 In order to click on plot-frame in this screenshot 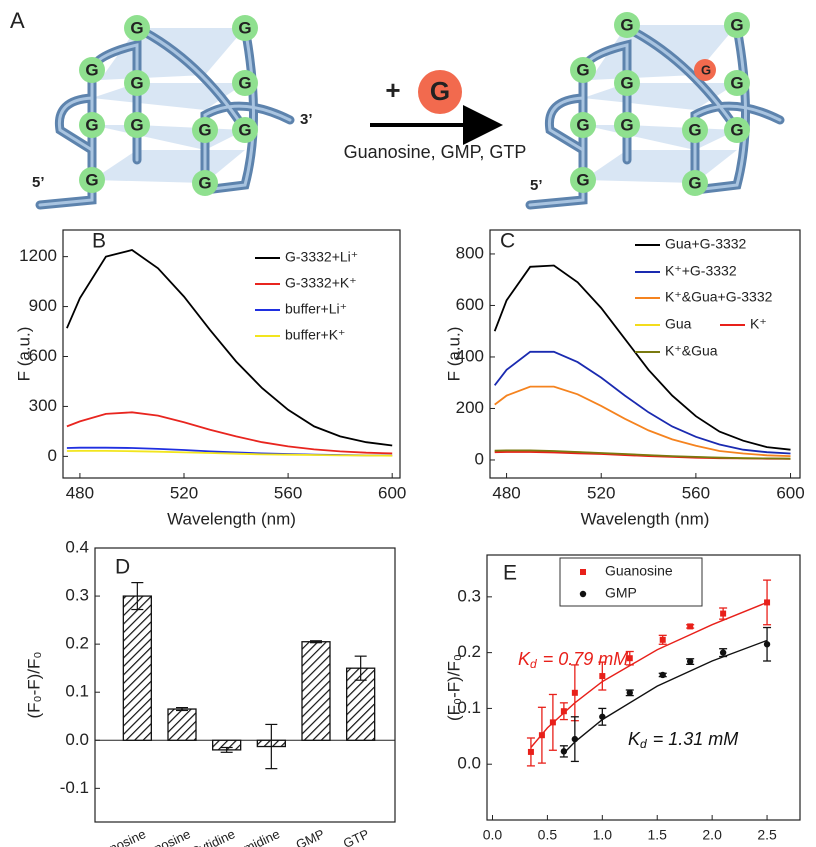, I will do `click(645, 354)`.